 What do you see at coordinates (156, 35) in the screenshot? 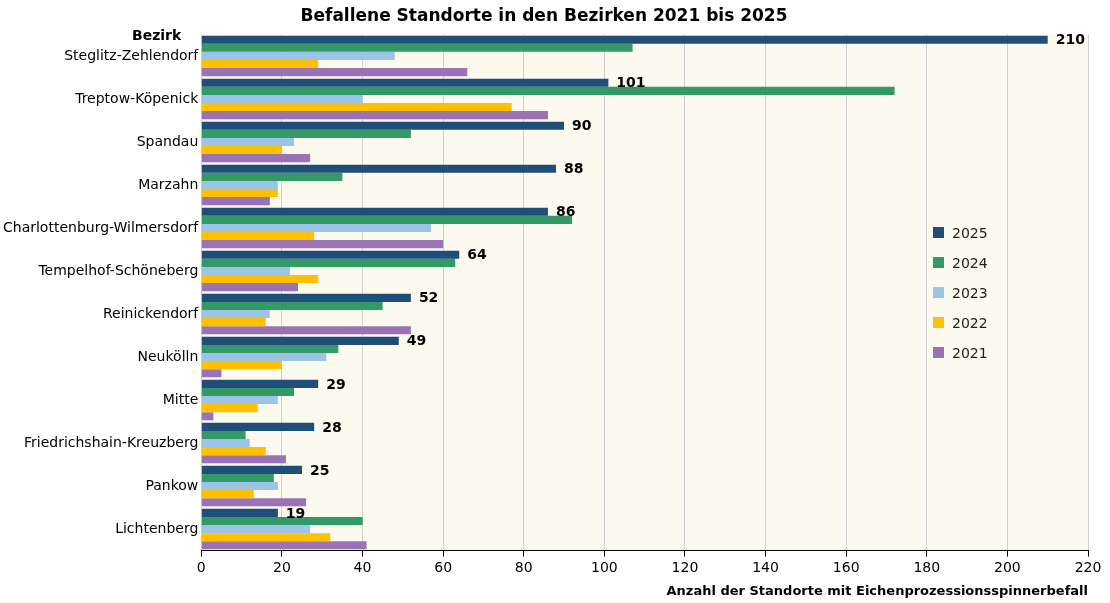
I see `y-axis-title: Bezirk` at bounding box center [156, 35].